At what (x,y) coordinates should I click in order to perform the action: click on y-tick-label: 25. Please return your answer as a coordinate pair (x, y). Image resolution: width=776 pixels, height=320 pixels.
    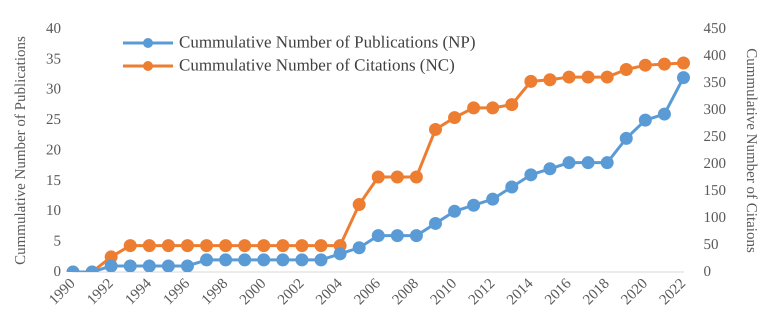
    Looking at the image, I should click on (53, 120).